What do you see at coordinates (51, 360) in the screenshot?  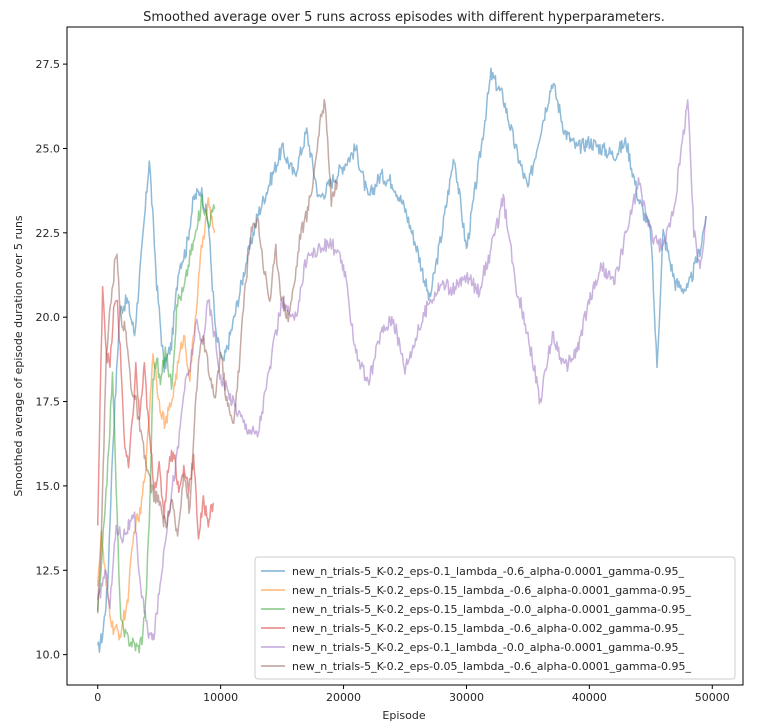 I see `y-axis: 10.0 12.5 15.0 17.5 20.0 22.5 25.0 27.5` at bounding box center [51, 360].